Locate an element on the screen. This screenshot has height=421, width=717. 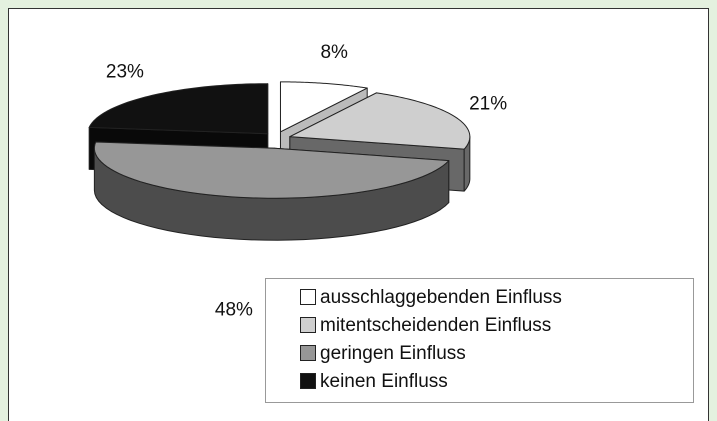
legend-label: mitentscheidenden Einfluss is located at coordinates (435, 325).